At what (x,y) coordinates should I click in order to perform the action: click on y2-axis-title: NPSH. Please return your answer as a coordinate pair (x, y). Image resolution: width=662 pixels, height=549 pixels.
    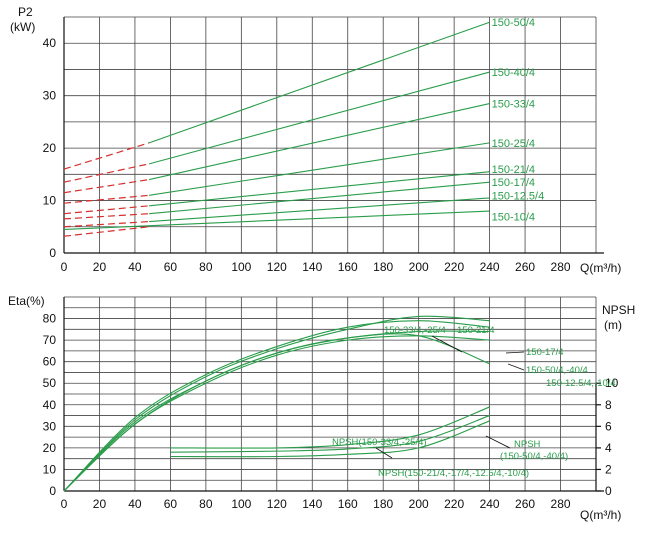
    Looking at the image, I should click on (618, 310).